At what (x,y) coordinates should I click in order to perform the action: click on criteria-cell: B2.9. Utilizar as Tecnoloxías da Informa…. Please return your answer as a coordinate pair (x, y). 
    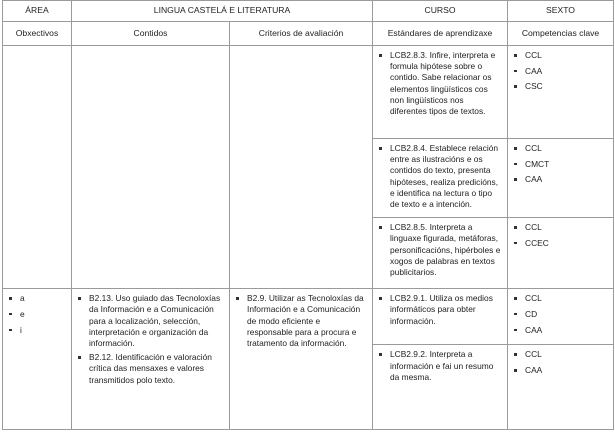
    Looking at the image, I should click on (301, 359).